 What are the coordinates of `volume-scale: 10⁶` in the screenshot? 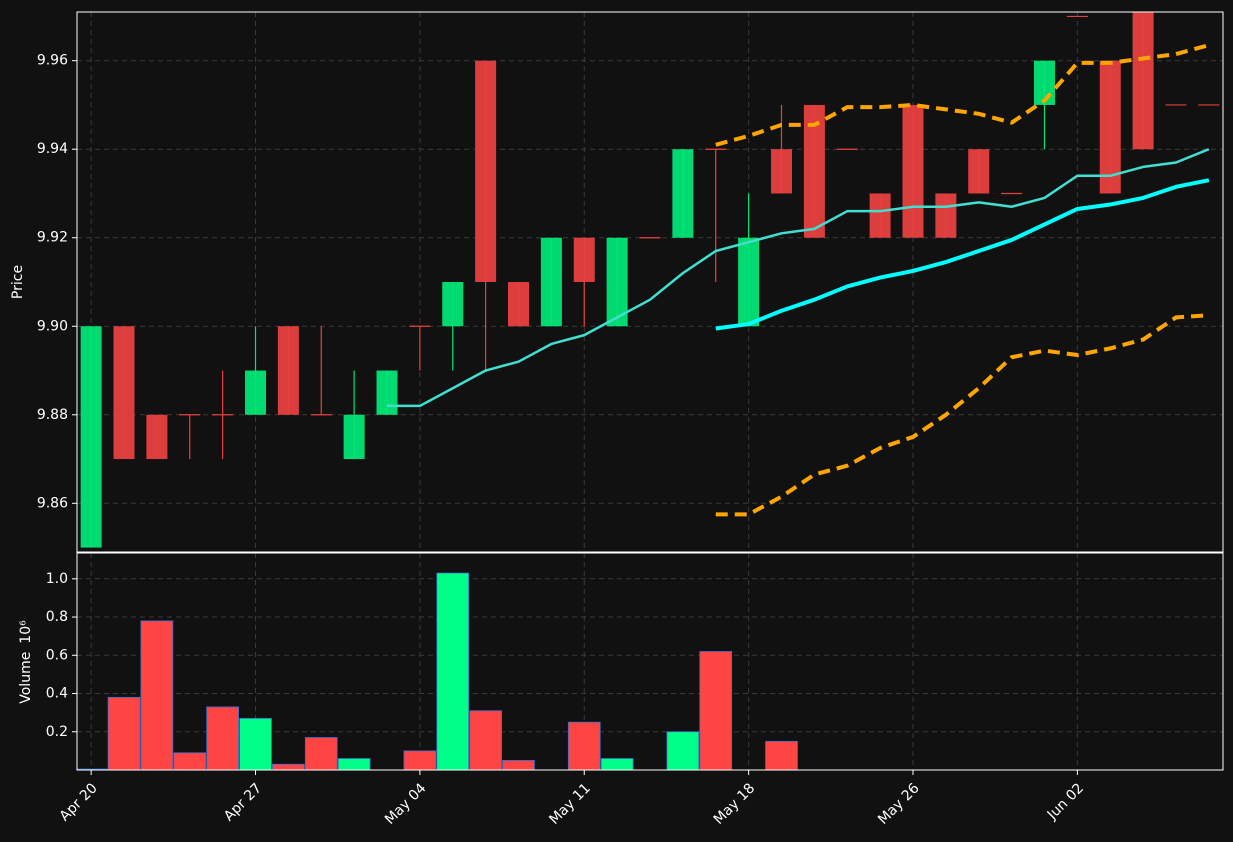 It's located at (26, 632).